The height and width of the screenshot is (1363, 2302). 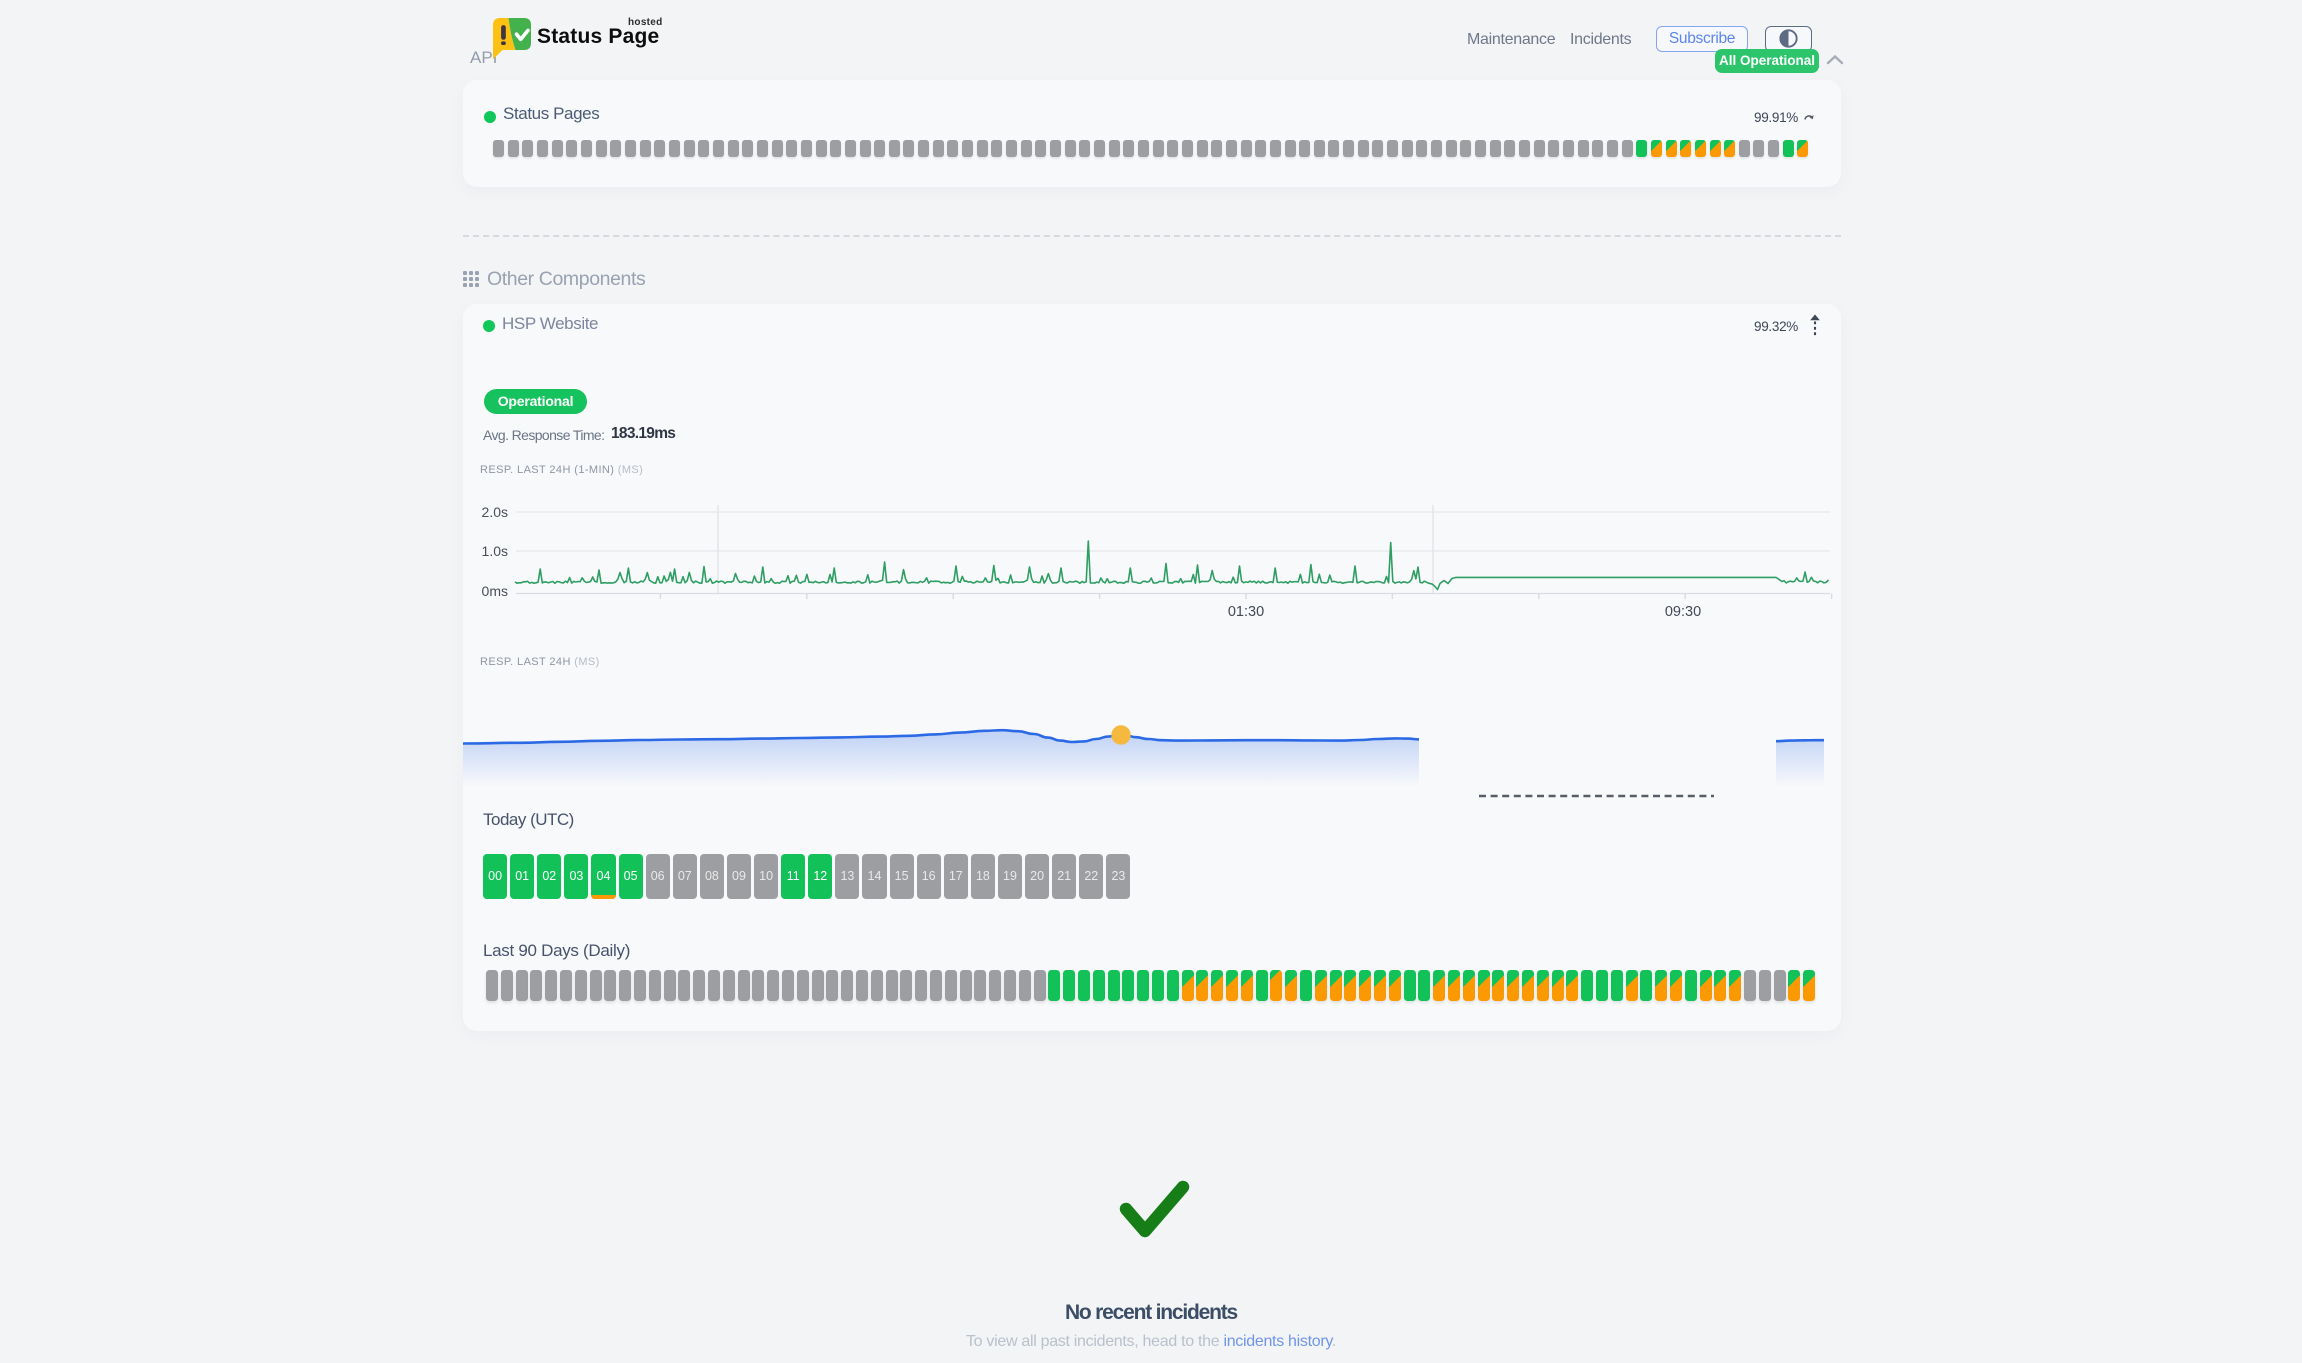 What do you see at coordinates (1246, 612) in the screenshot?
I see `svg-text: 01:30` at bounding box center [1246, 612].